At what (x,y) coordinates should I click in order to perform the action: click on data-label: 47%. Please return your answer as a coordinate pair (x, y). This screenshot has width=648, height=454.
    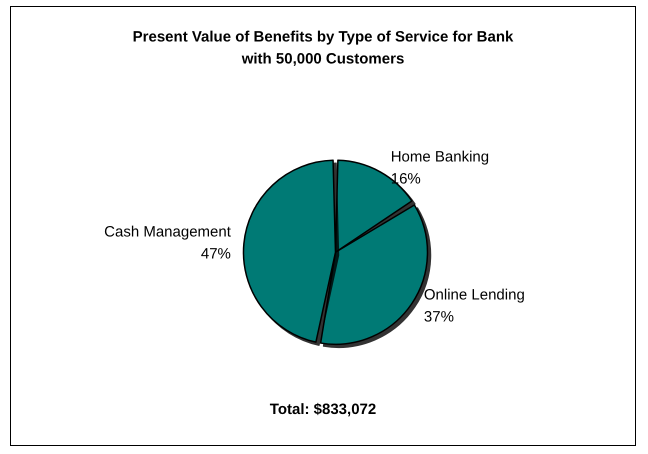
    Looking at the image, I should click on (215, 254).